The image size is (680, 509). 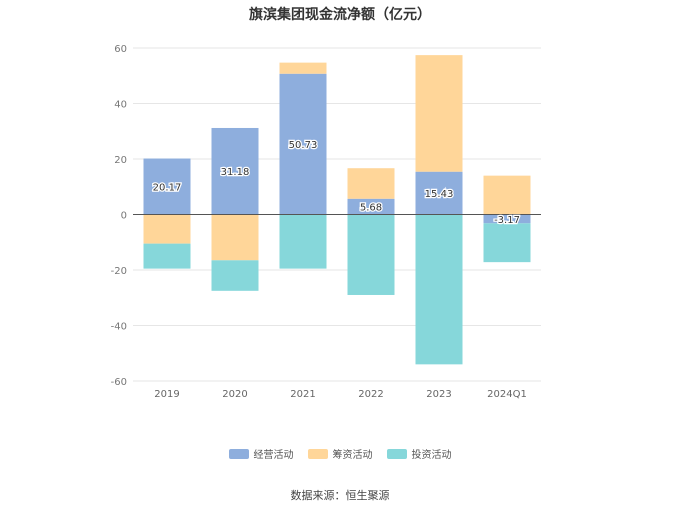 What do you see at coordinates (352, 455) in the screenshot?
I see `legend-label: 筹资活动` at bounding box center [352, 455].